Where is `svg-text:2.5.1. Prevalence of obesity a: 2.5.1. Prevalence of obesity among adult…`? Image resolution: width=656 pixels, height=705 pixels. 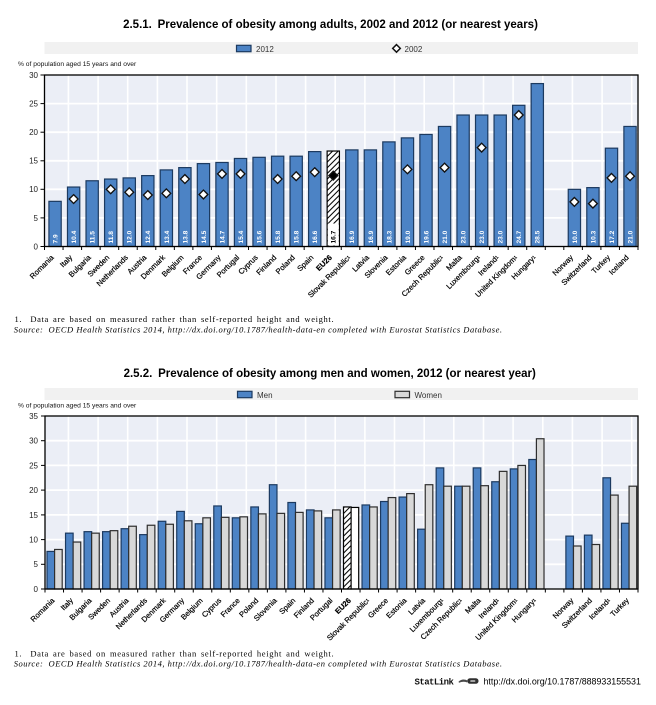
svg-text:2.5.1. Prevalence of obesity a: 2.5.1. Prevalence of obesity among adult… is located at coordinates (330, 25).